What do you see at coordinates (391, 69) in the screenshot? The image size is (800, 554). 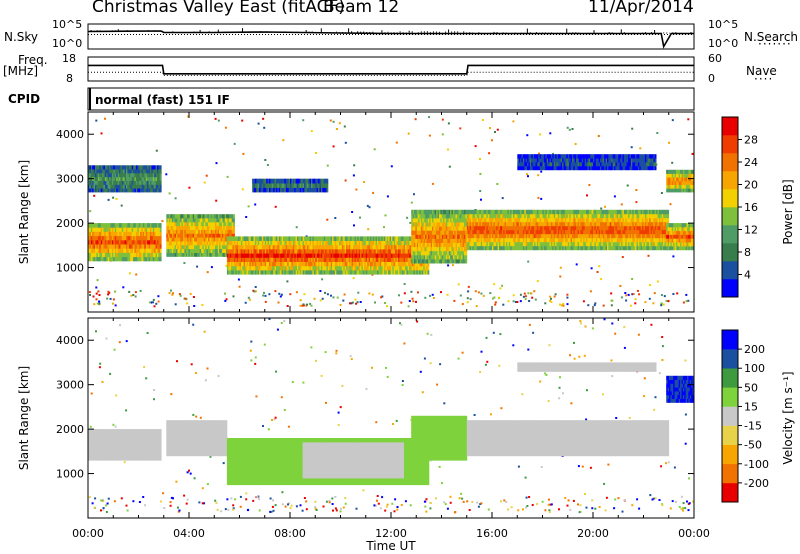 I see `freq-panel-frame` at bounding box center [391, 69].